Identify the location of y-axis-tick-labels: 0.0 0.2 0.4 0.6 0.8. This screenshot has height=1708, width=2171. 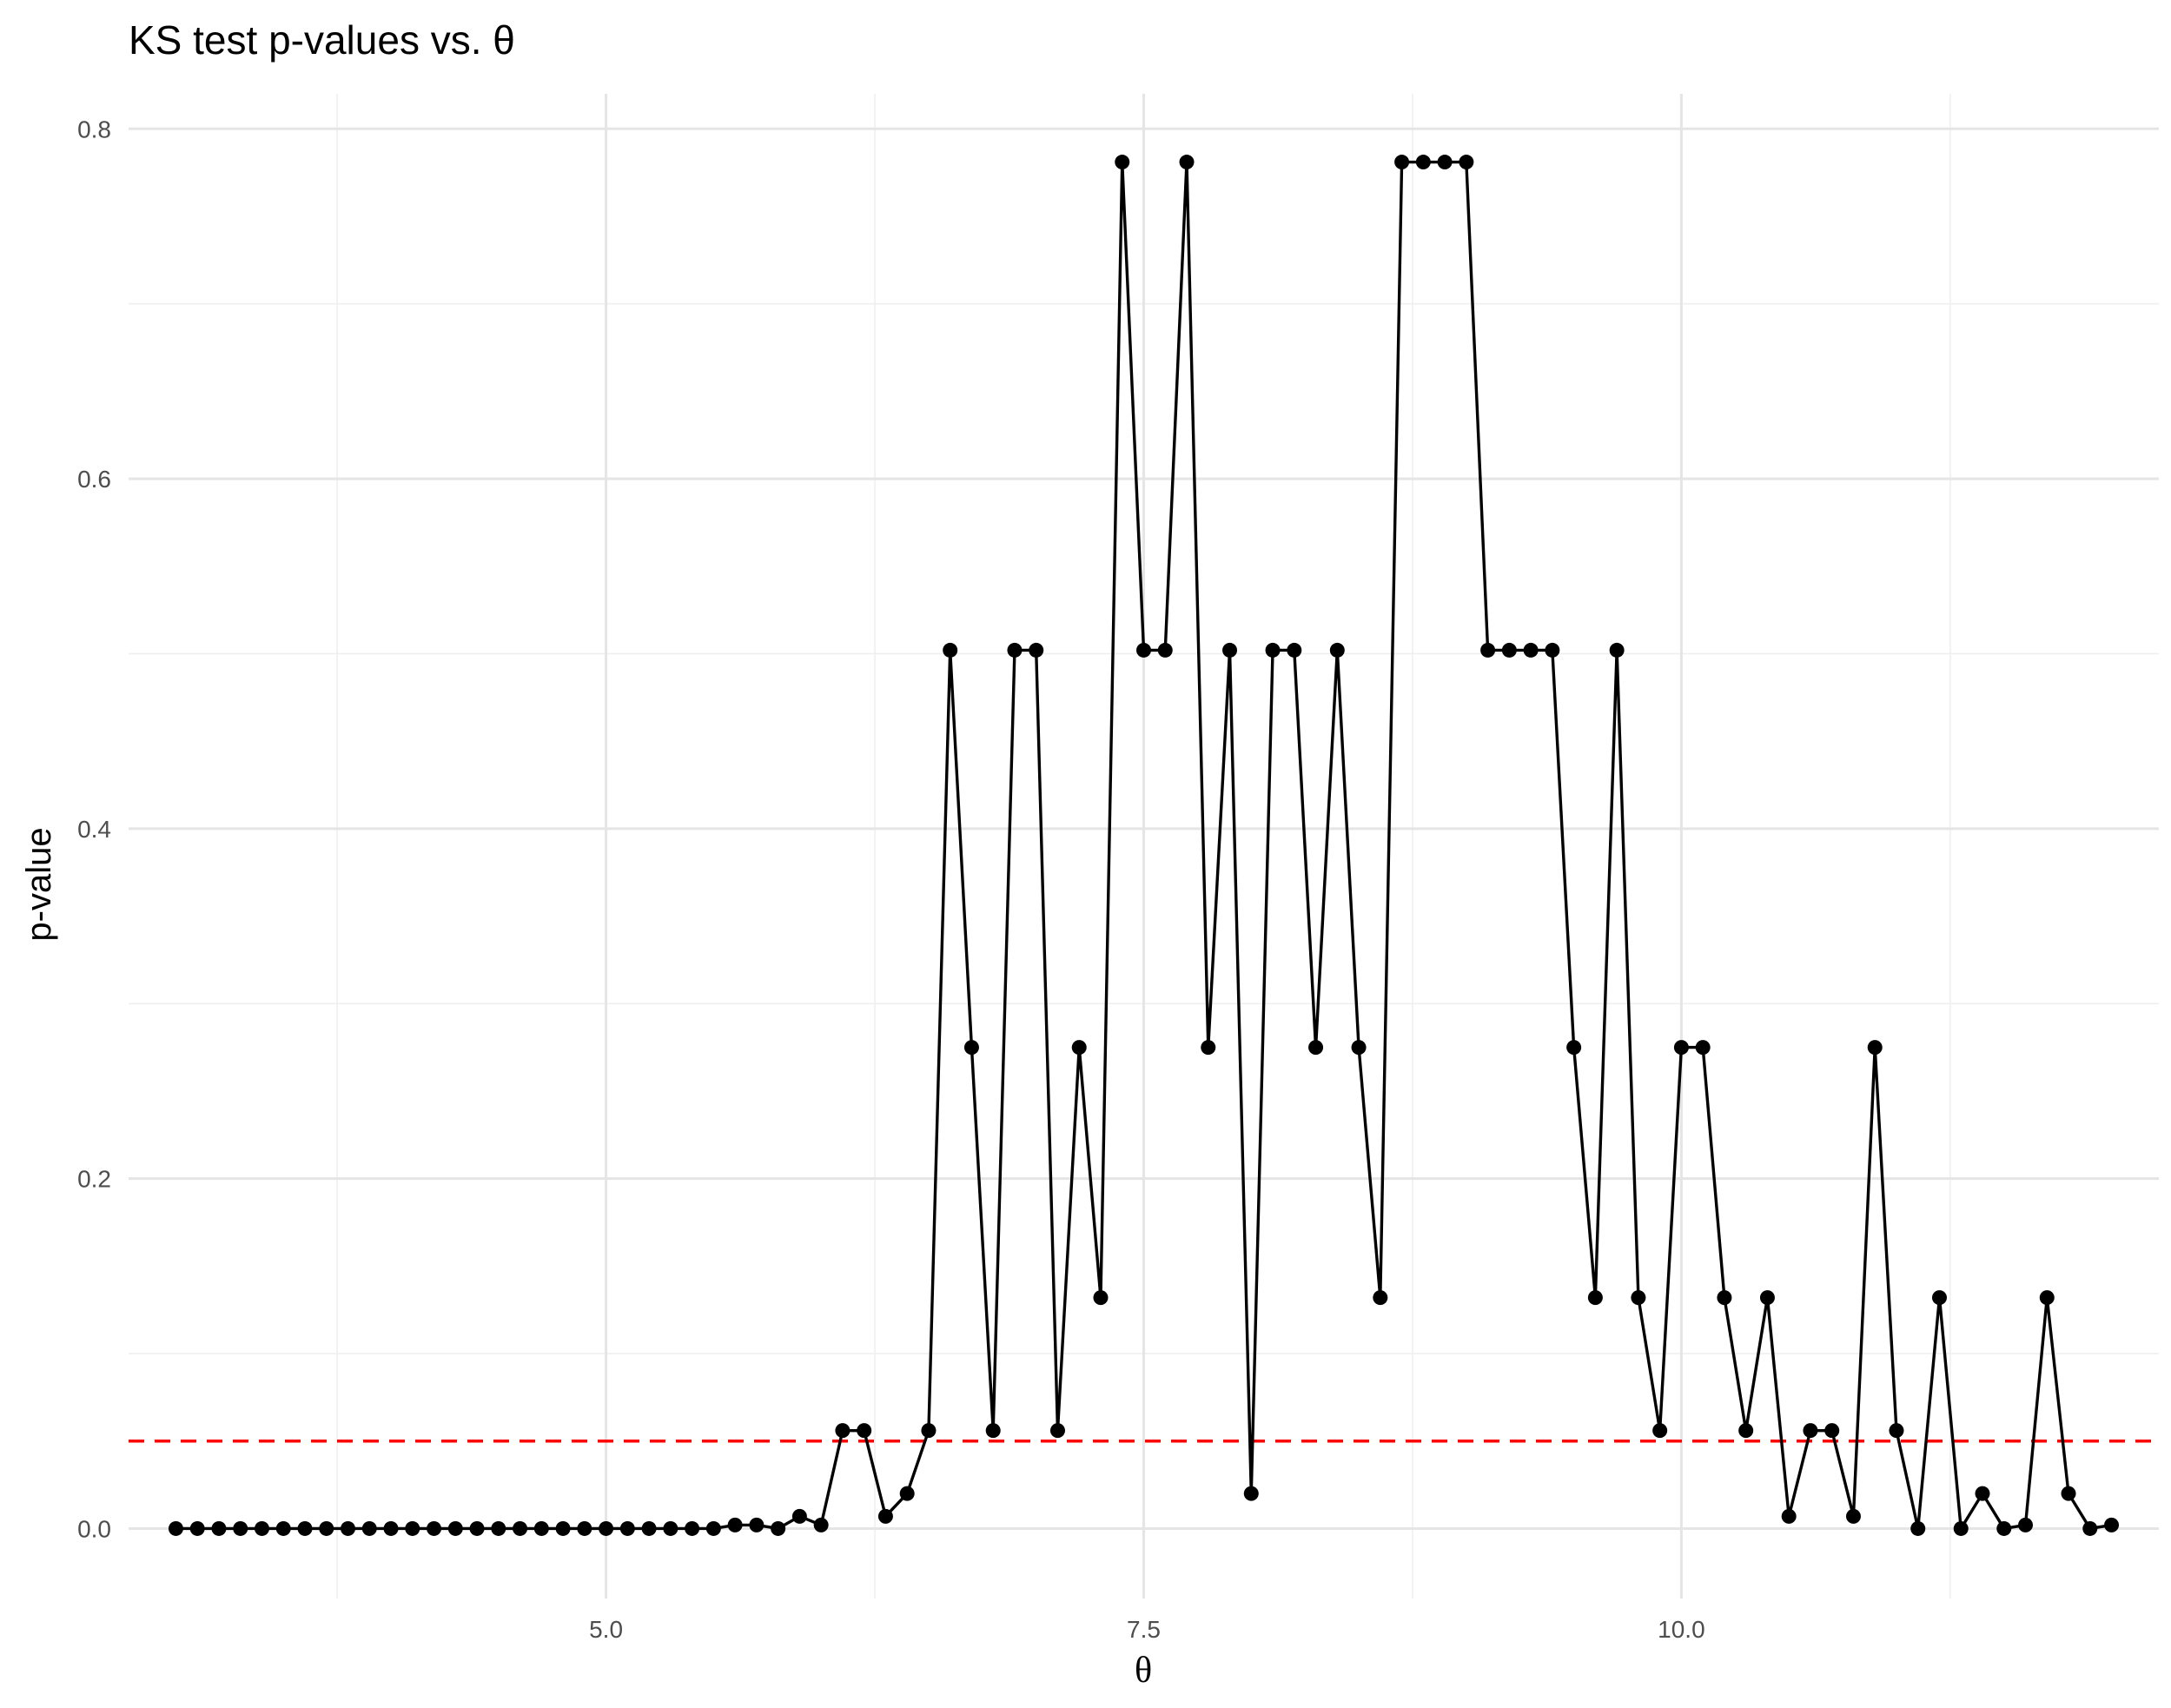
(94, 829).